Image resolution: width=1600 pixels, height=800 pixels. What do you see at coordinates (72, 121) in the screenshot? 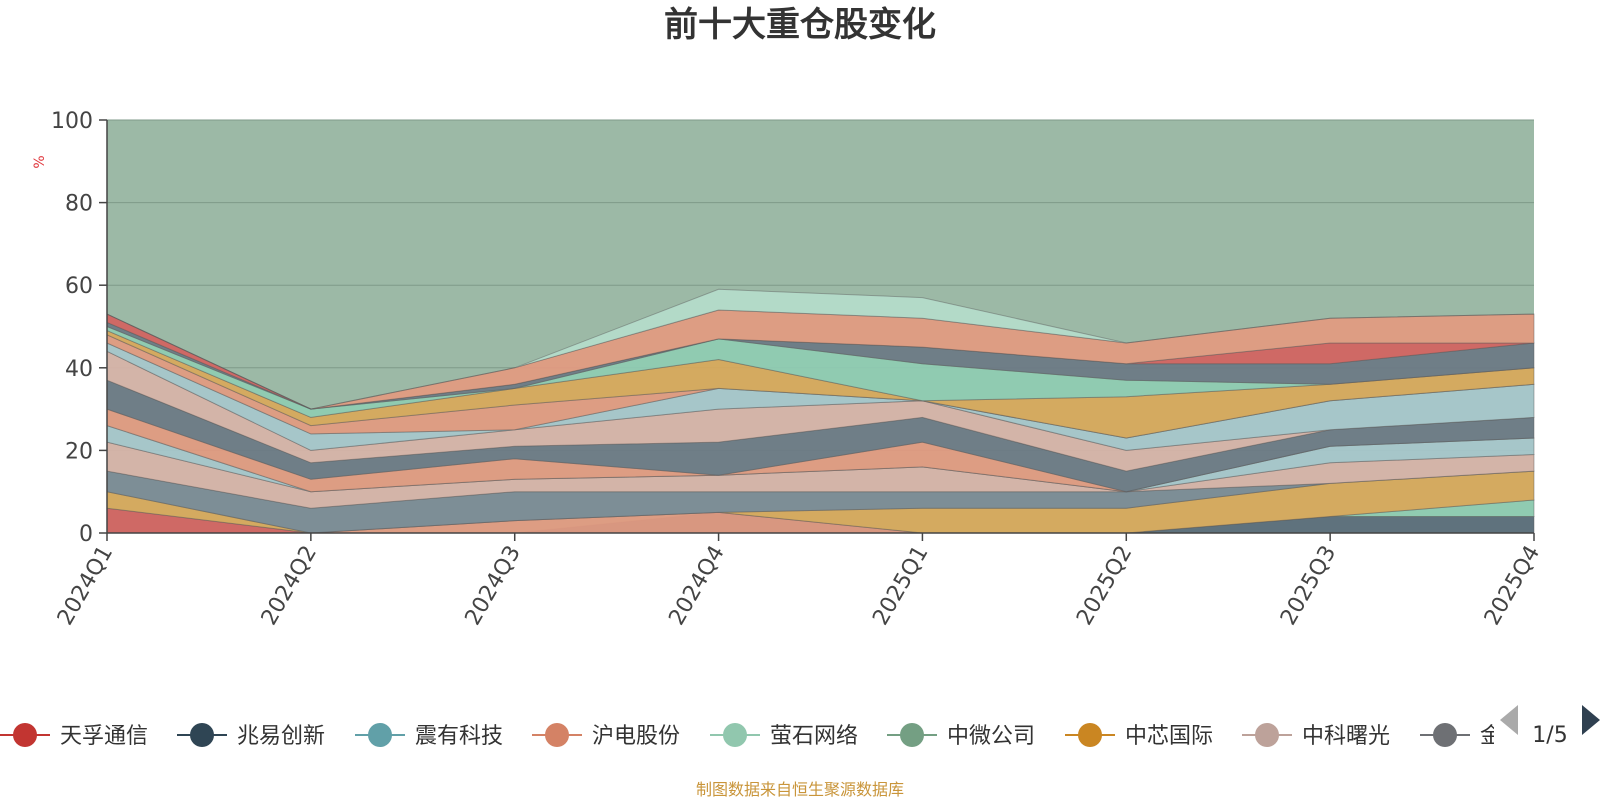
I see `y-tick-label: 100` at bounding box center [72, 121].